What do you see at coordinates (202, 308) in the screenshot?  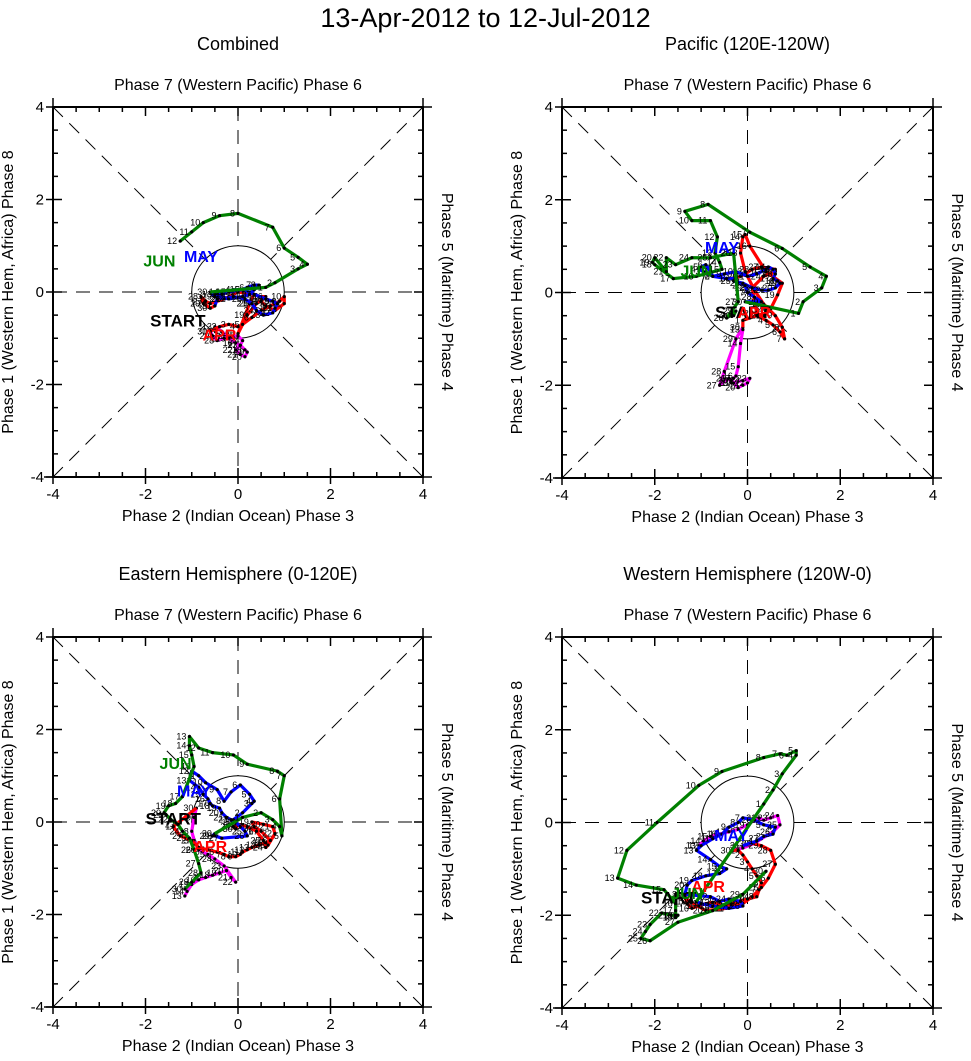 I see `day-label: 30` at bounding box center [202, 308].